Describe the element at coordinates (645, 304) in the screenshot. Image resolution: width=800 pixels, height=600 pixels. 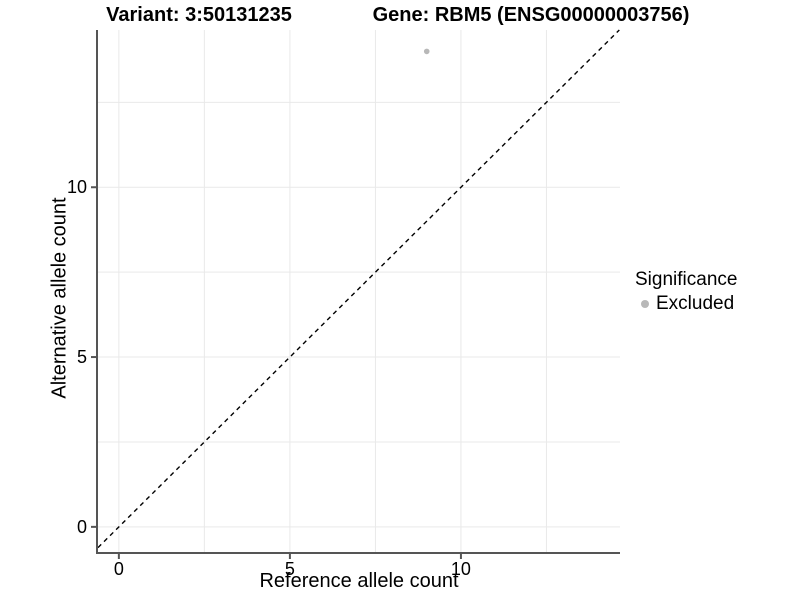
I see `excluded-point-icon` at that location.